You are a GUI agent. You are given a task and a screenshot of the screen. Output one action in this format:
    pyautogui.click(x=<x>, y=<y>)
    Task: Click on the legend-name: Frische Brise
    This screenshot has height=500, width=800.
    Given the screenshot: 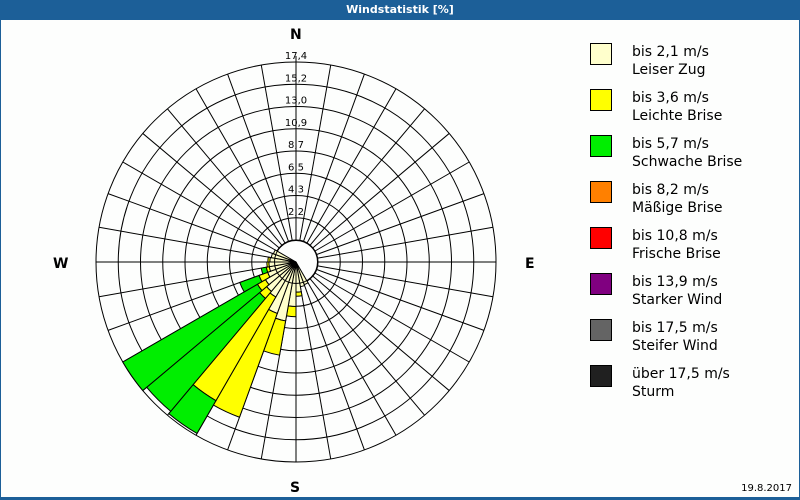 What is the action you would take?
    pyautogui.click(x=676, y=254)
    